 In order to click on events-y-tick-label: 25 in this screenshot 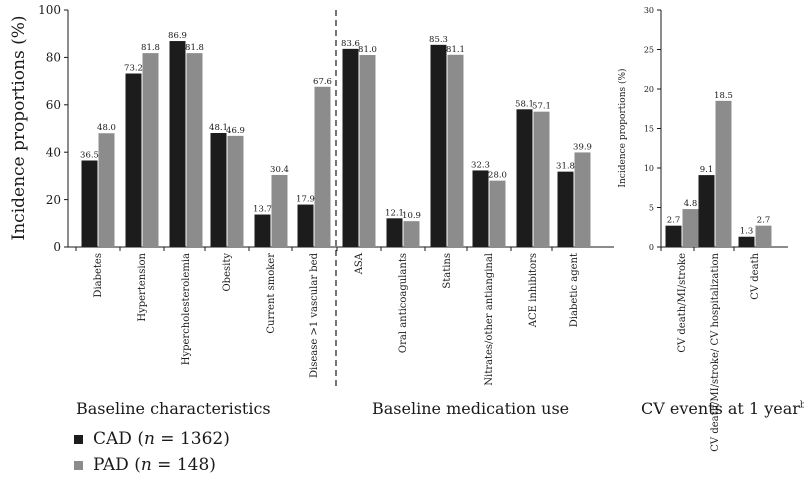, I will do `click(649, 49)`.